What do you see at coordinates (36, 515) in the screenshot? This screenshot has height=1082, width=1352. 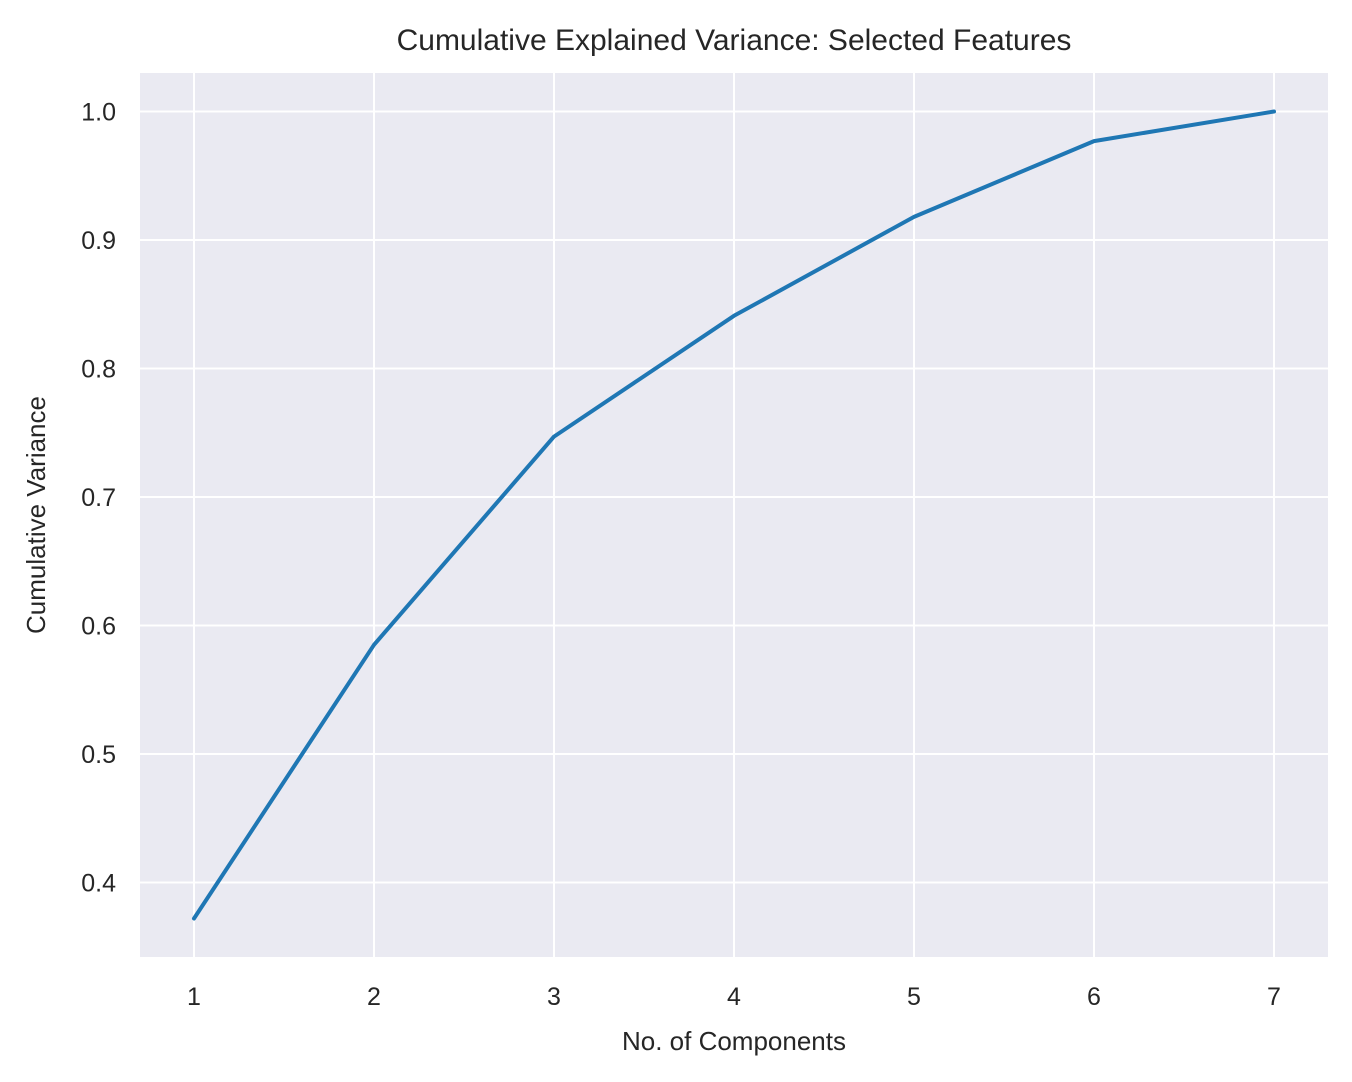 I see `y-axis-label: Cumulative Variance` at bounding box center [36, 515].